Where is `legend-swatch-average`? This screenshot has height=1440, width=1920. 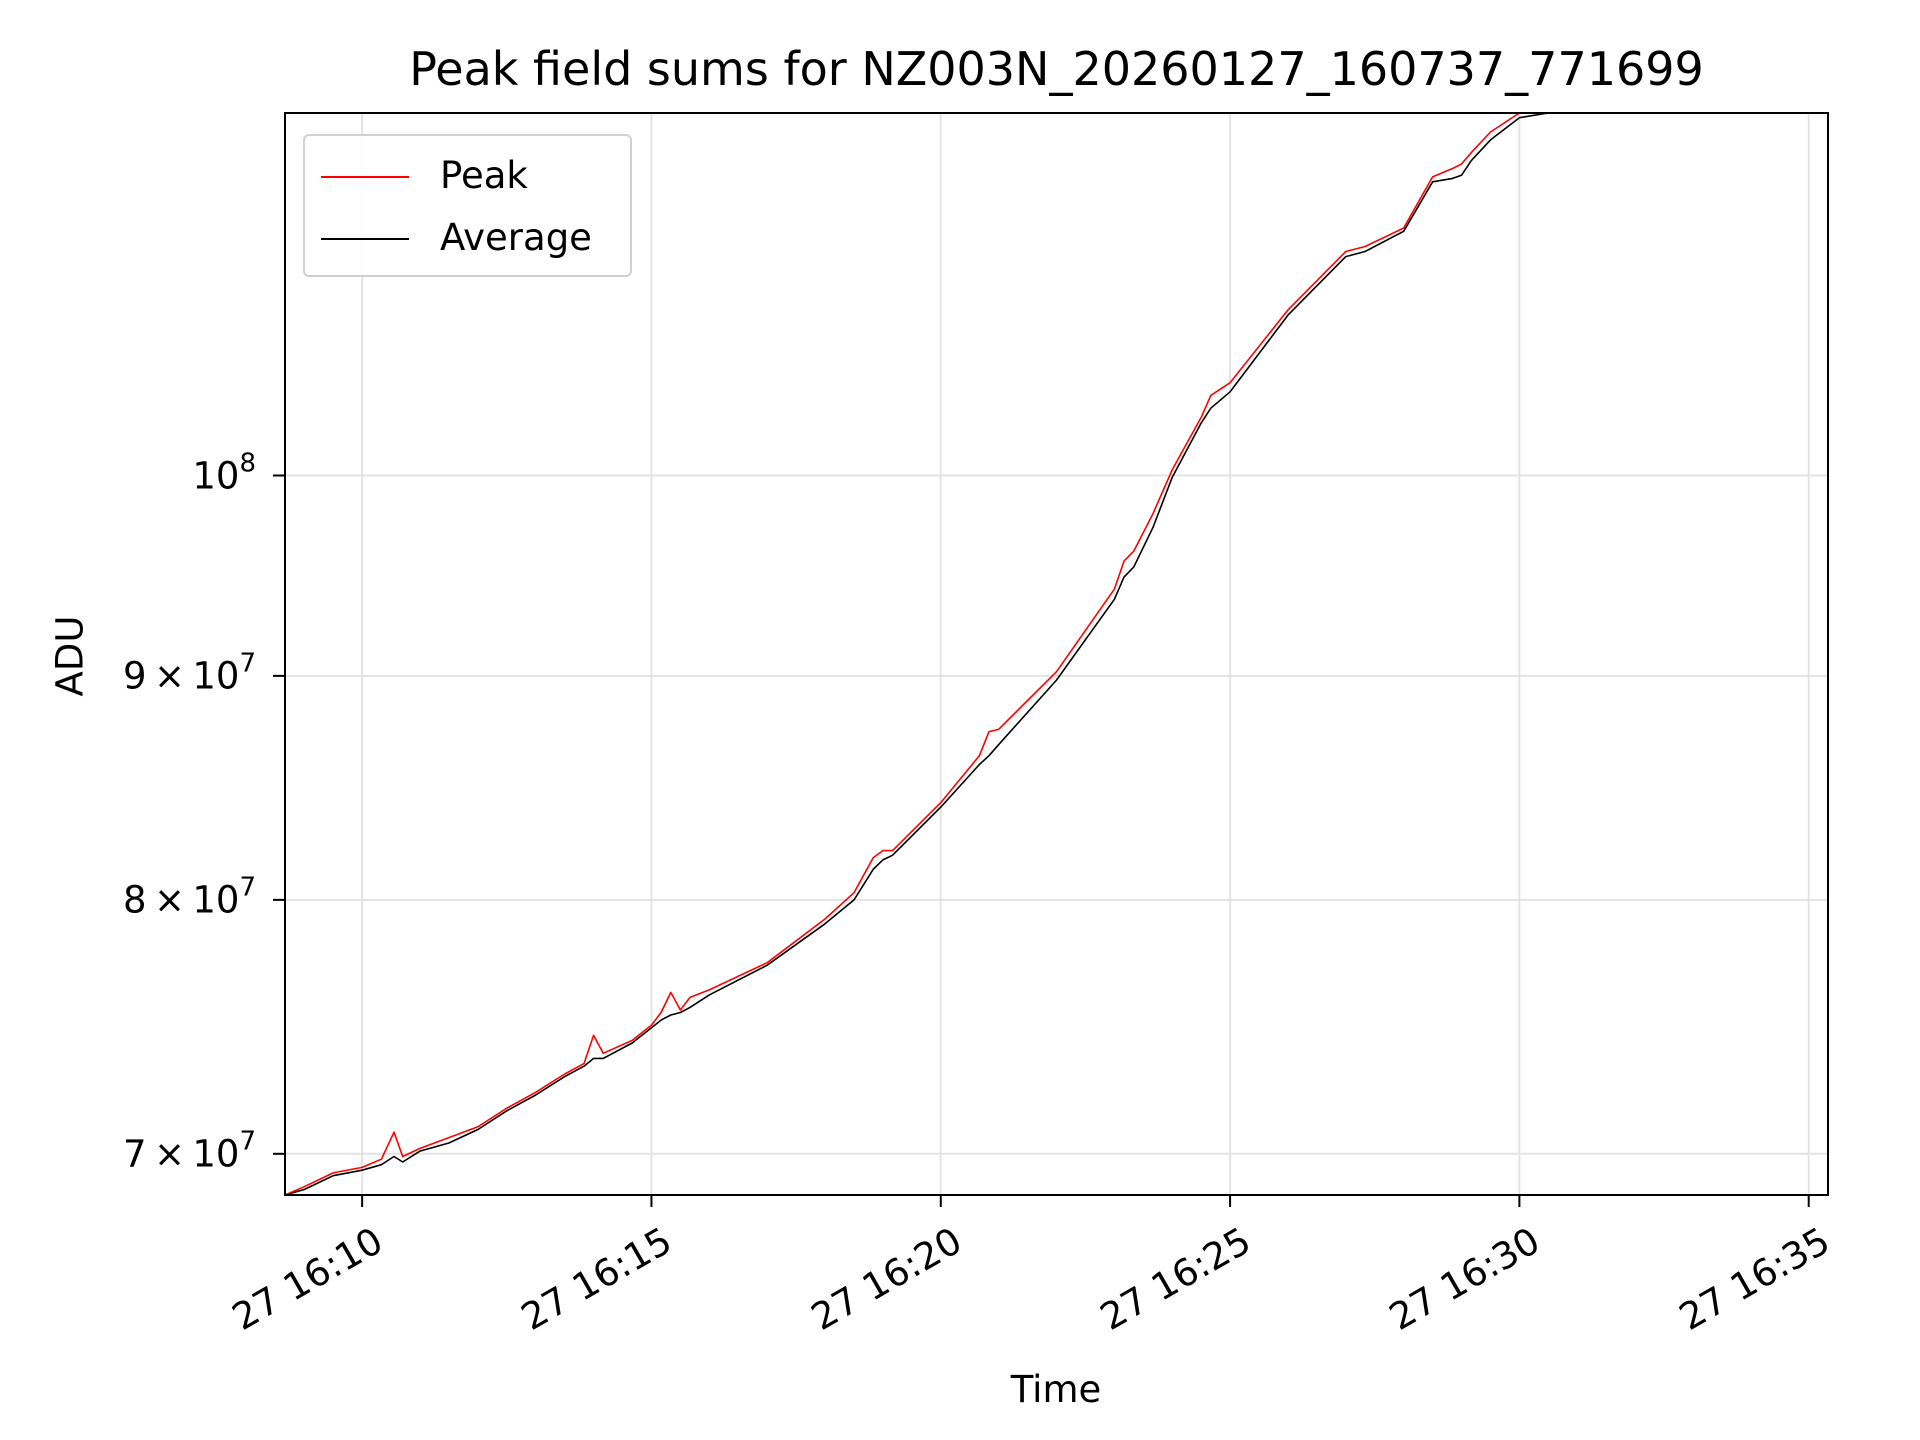 legend-swatch-average is located at coordinates (365, 239).